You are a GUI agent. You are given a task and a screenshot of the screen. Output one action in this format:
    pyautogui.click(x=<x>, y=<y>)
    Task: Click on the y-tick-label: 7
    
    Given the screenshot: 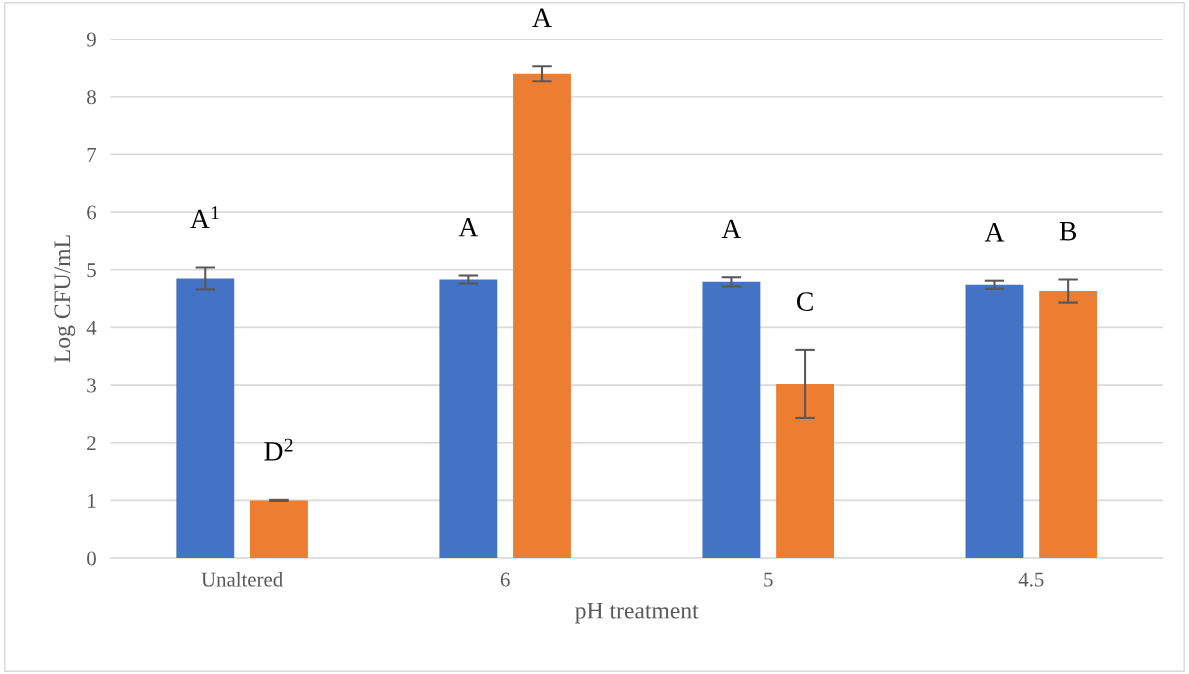 What is the action you would take?
    pyautogui.click(x=92, y=155)
    